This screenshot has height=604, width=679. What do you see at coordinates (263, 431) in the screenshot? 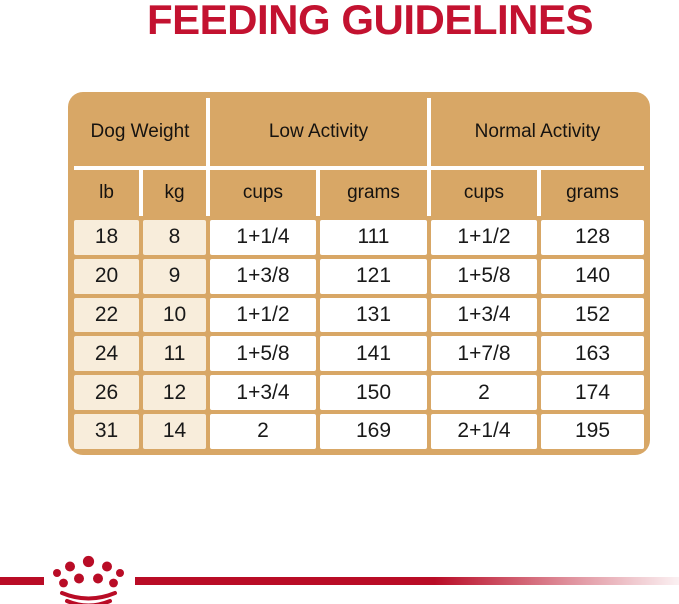
I see `table-cell-r5-c2: 2` at bounding box center [263, 431].